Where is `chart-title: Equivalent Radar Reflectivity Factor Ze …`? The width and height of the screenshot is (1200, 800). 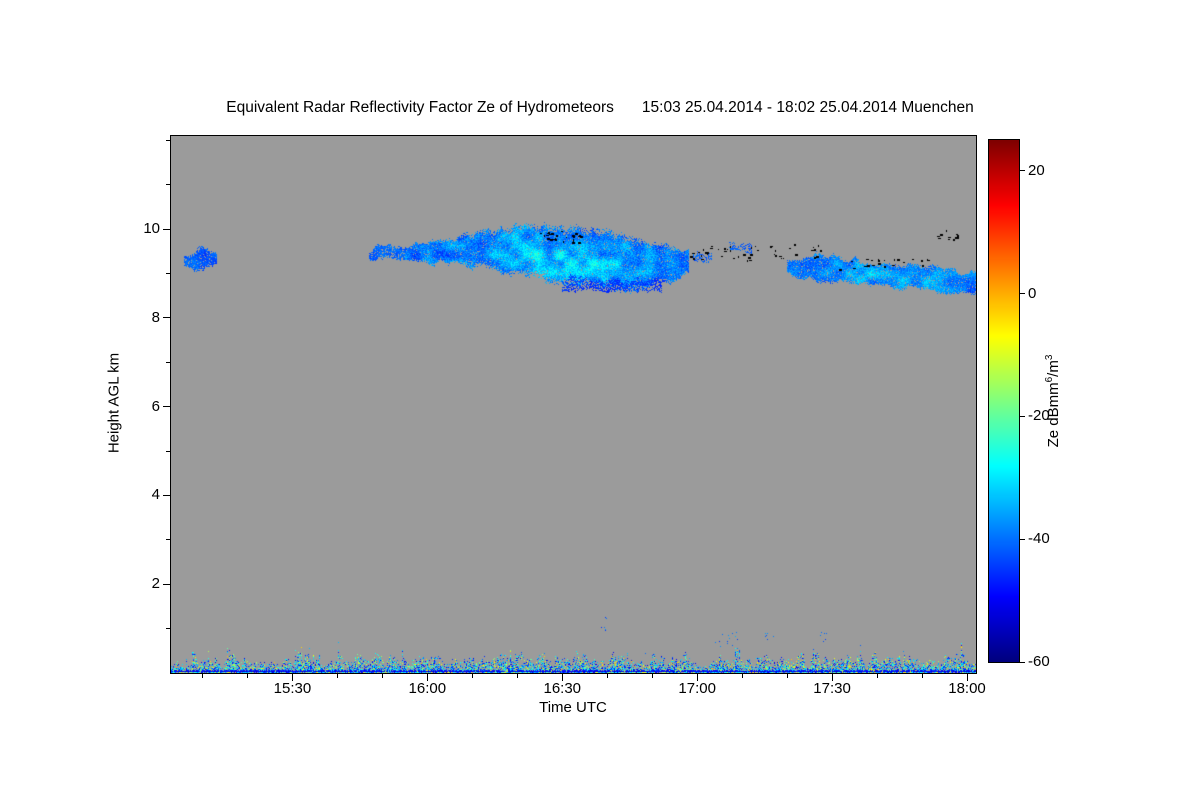
chart-title: Equivalent Radar Reflectivity Factor Ze … is located at coordinates (600, 108).